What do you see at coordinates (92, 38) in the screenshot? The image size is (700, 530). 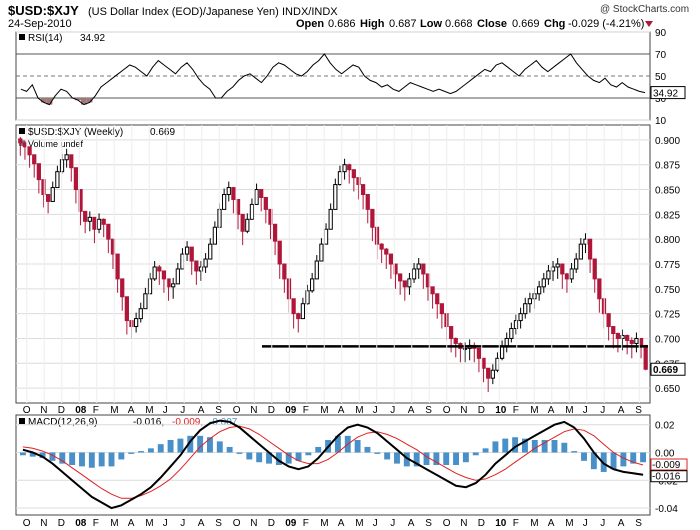 I see `rsi-legend-value: 34.92` at bounding box center [92, 38].